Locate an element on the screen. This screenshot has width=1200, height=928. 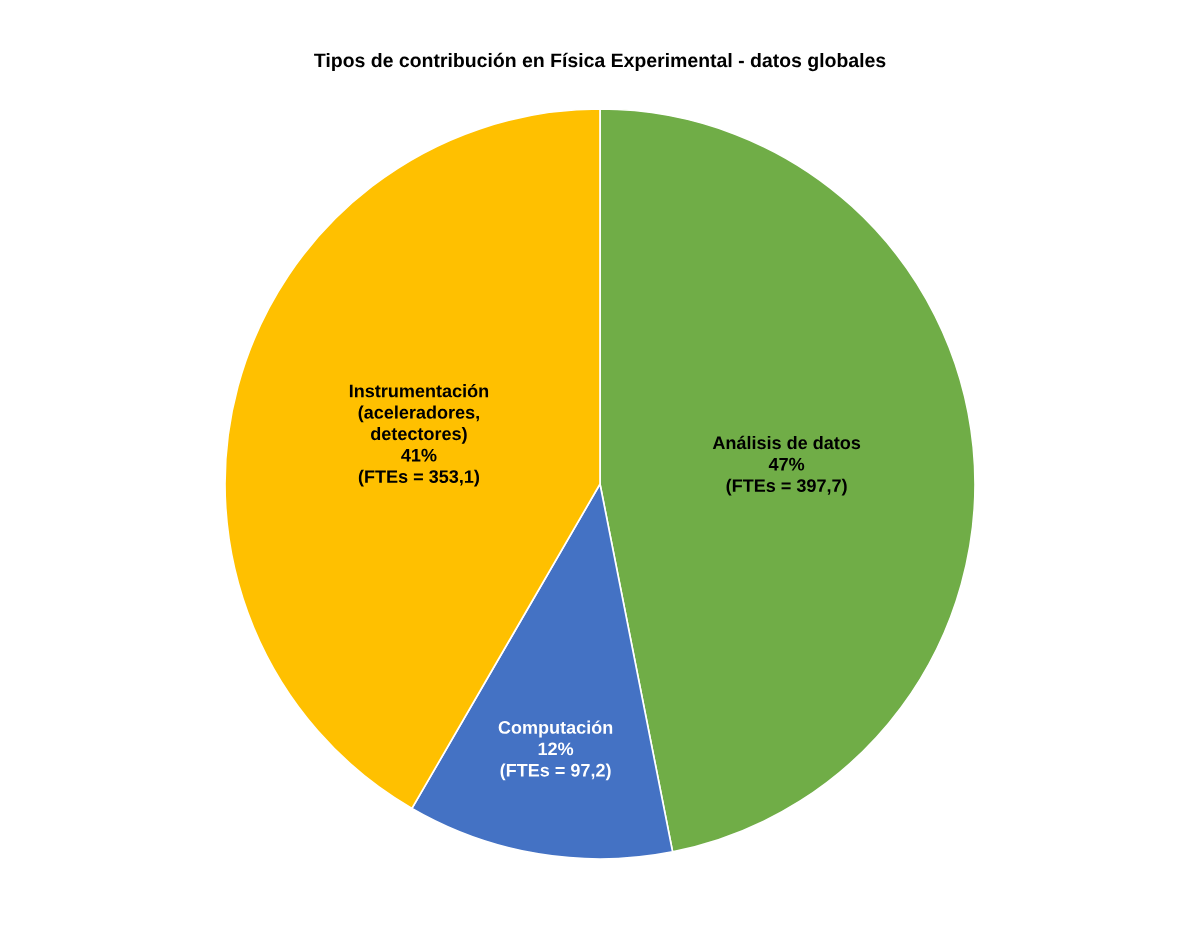
chart-title: Tipos de contribución en Física Experimental - datos globales is located at coordinates (600, 62).